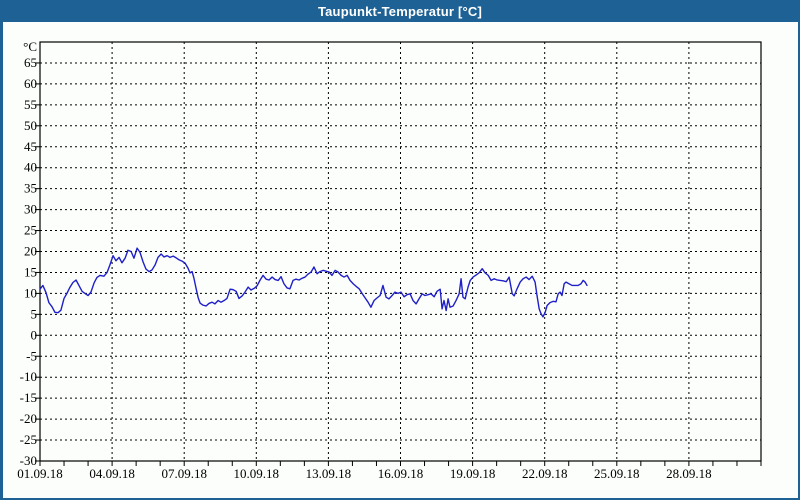  Describe the element at coordinates (30, 167) in the screenshot. I see `y-axis-label: 40` at that location.